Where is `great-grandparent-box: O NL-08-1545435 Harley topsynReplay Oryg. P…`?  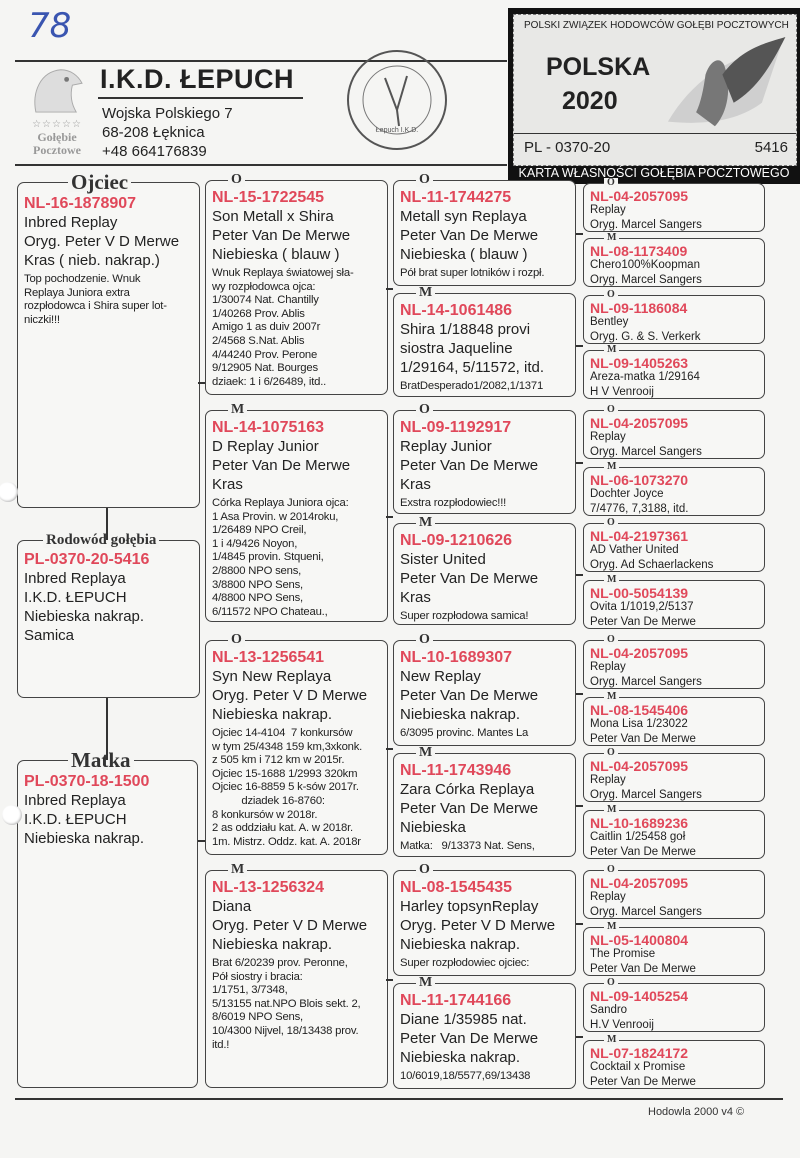 great-grandparent-box: O NL-08-1545435 Harley topsynReplay Oryg. P… is located at coordinates (484, 919).